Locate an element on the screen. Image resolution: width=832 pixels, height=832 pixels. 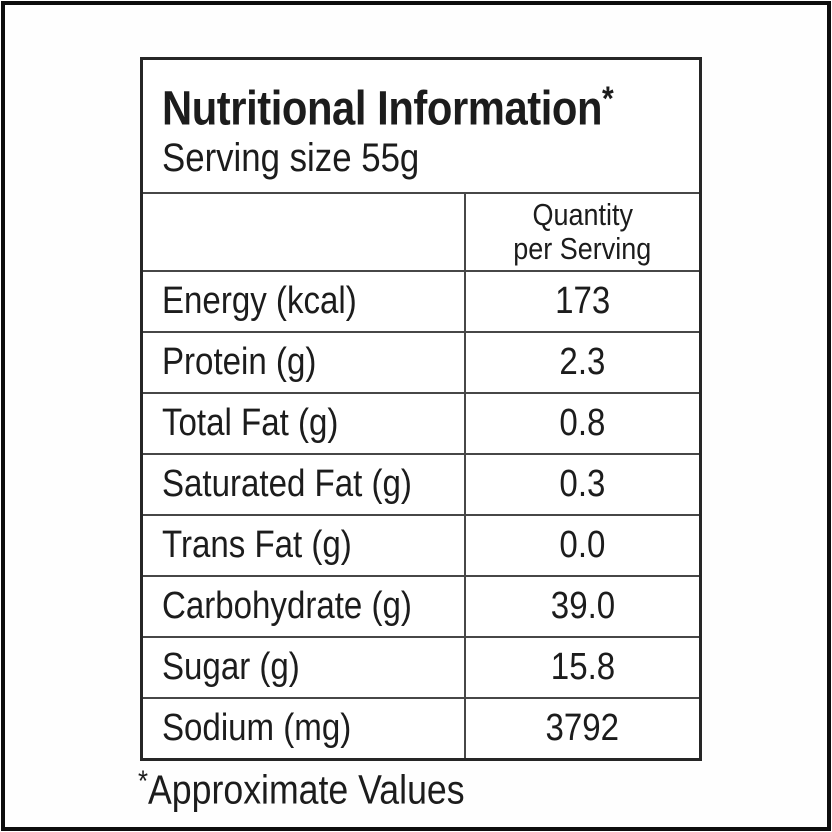
row-label: Saturated Fat (g) is located at coordinates (287, 484).